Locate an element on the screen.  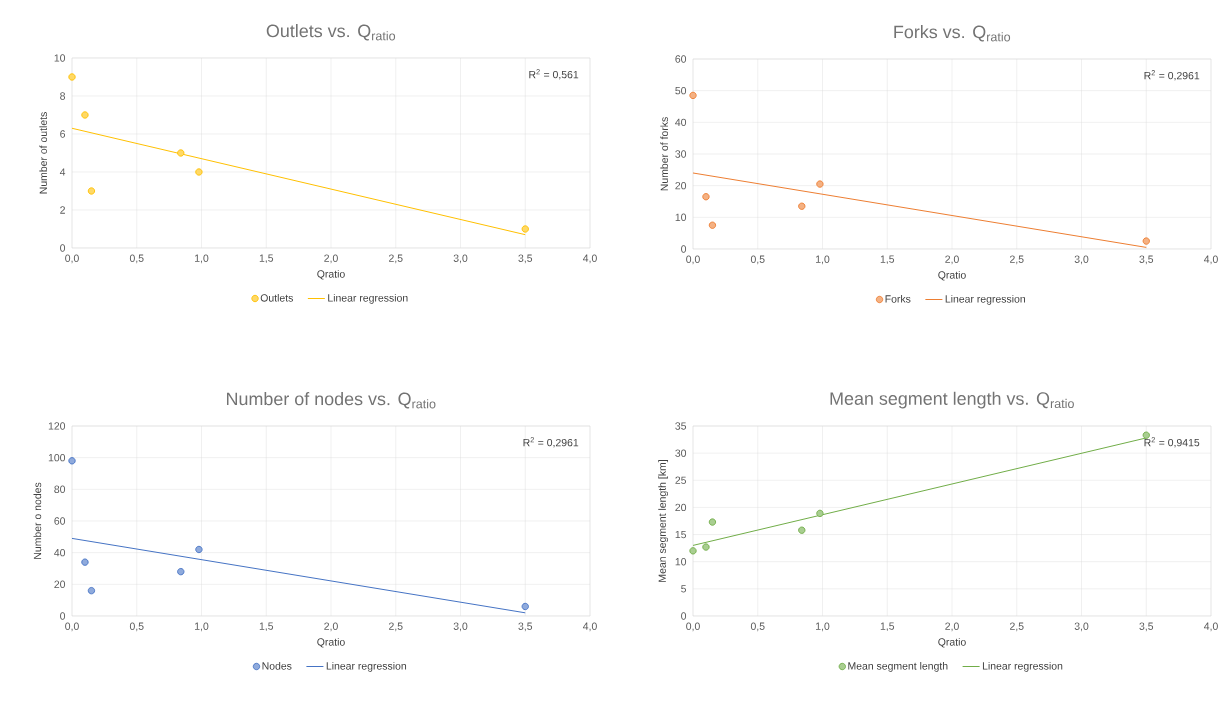
y-tick-label: 100 is located at coordinates (57, 457).